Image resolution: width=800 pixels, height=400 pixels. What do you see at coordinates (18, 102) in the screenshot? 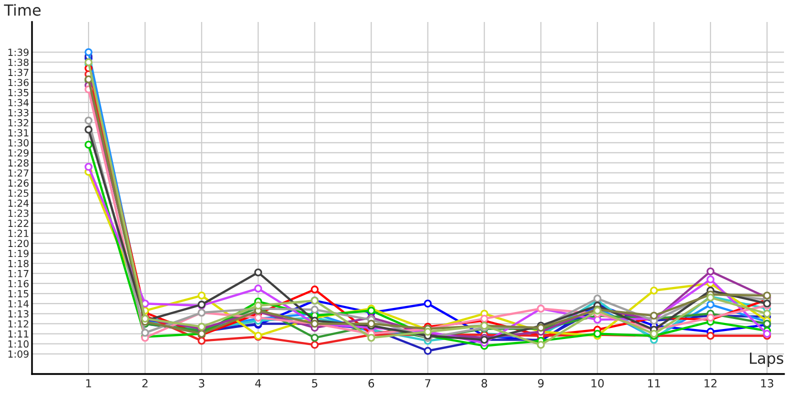
I see `y-tick-label: 1:34` at bounding box center [18, 102].